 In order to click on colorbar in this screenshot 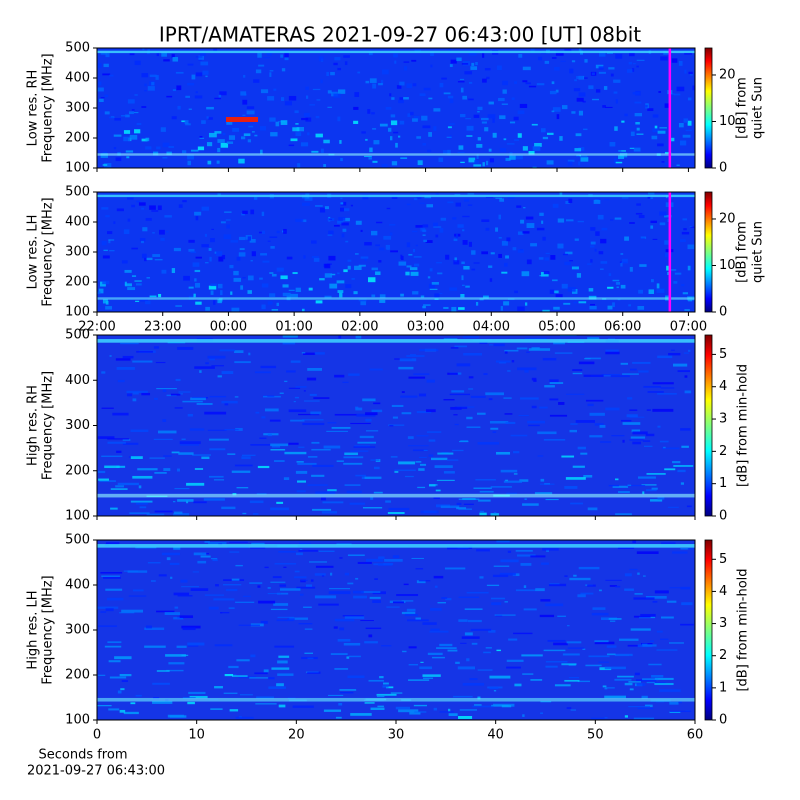, I will do `click(708, 630)`.